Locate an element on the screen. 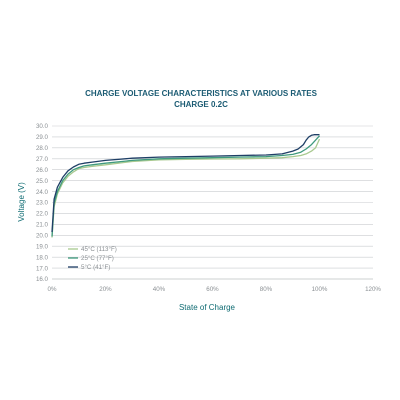 The image size is (400, 400). y-tick-label: 22.0 is located at coordinates (42, 214).